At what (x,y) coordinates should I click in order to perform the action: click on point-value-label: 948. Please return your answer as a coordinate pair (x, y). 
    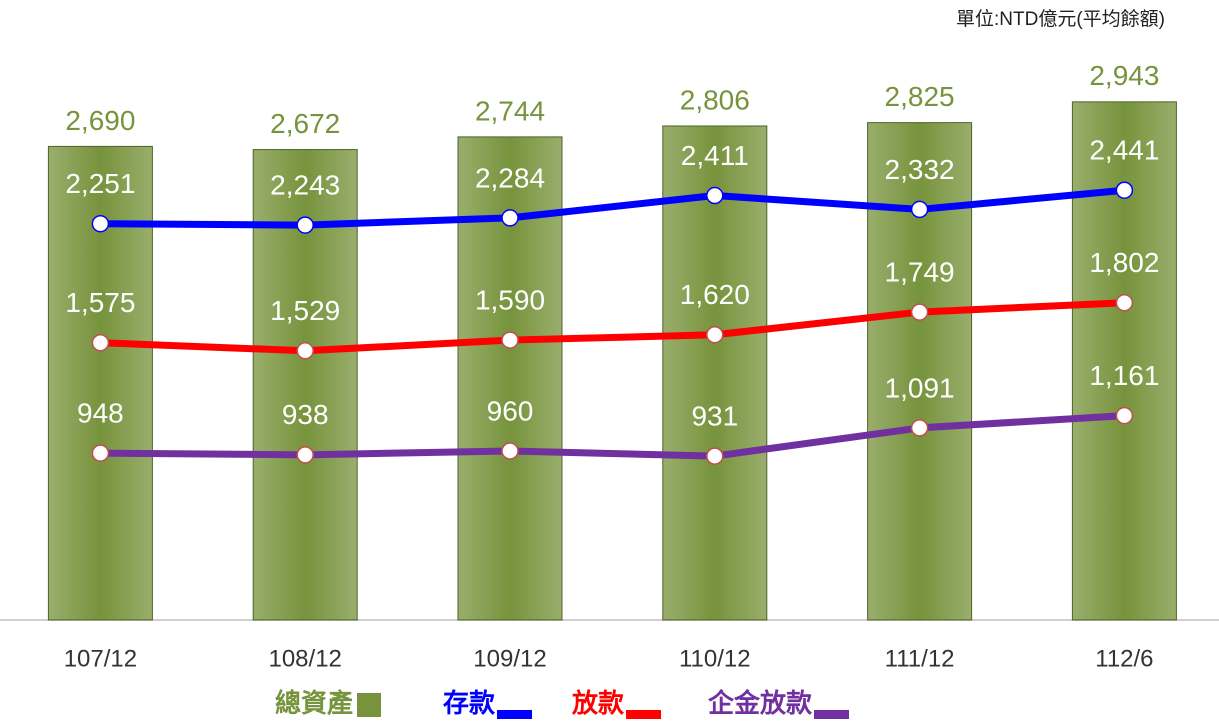
    Looking at the image, I should click on (100, 412).